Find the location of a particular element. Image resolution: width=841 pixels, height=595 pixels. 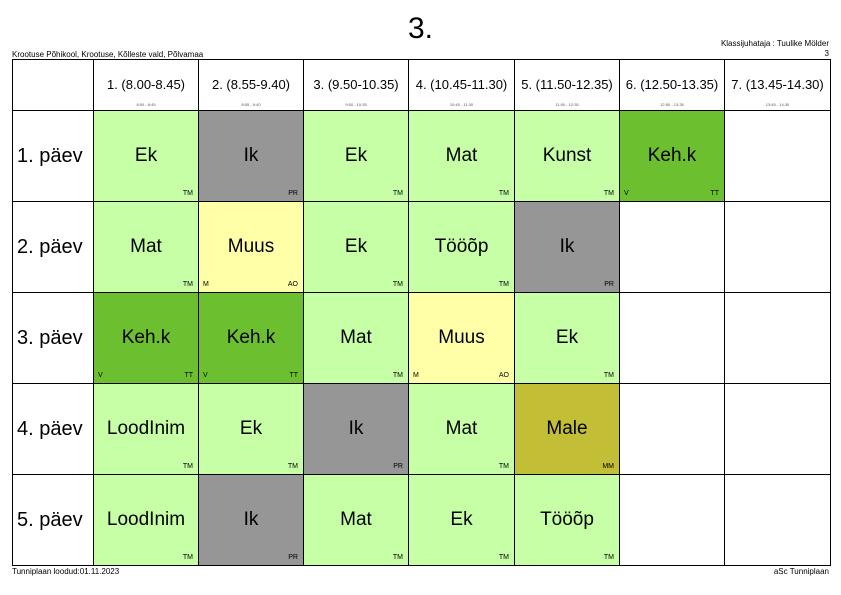

period-label: 7. (13.45-14.30) is located at coordinates (777, 84).